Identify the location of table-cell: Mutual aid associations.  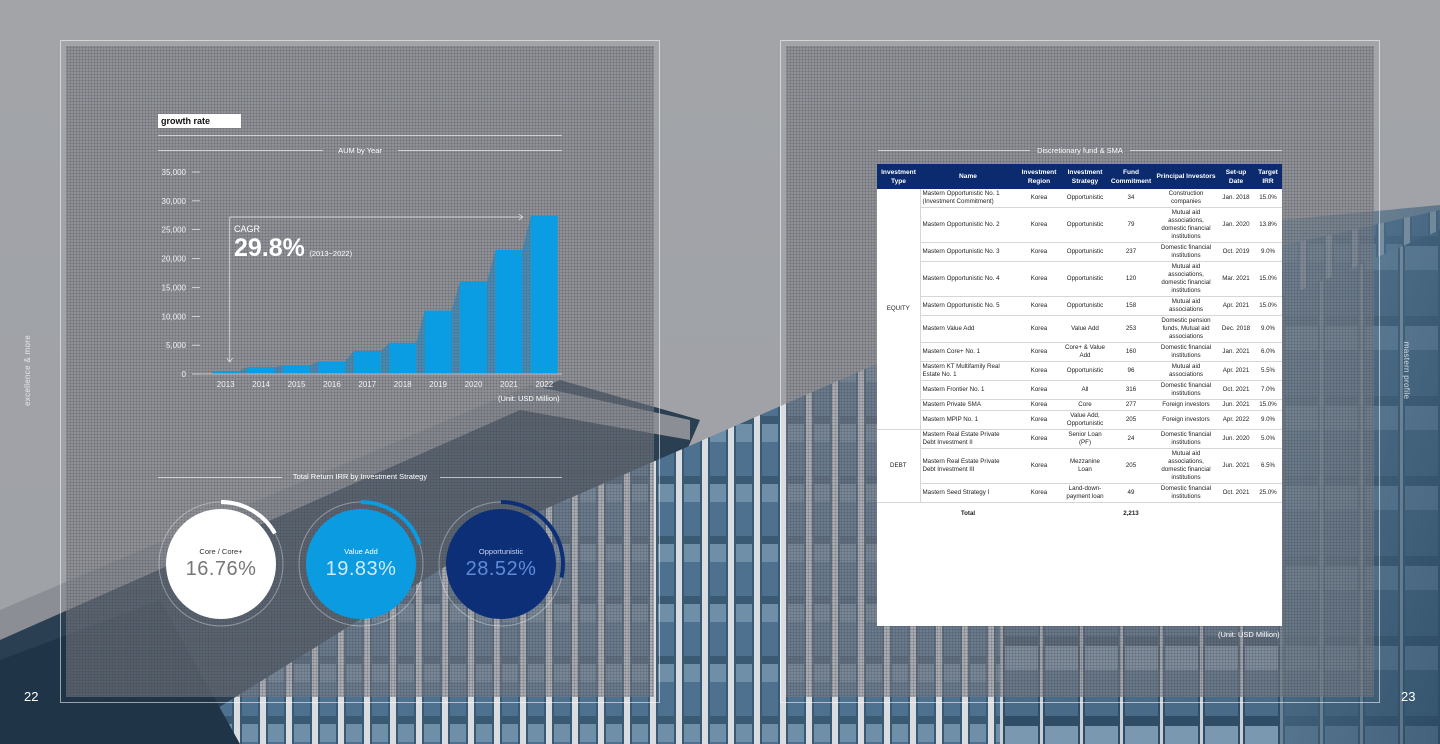
(1186, 371).